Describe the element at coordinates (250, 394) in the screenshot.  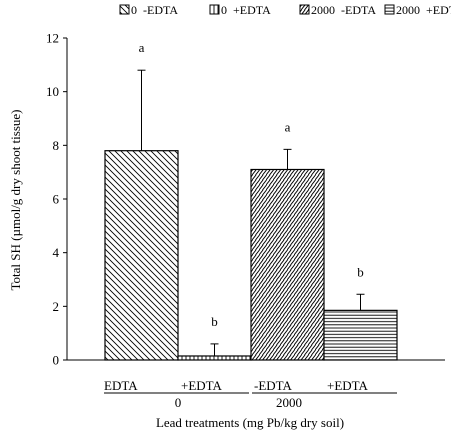
I see `x-category-labels: EDTA +EDTA 0 -EDTA +EDTA 2000` at that location.